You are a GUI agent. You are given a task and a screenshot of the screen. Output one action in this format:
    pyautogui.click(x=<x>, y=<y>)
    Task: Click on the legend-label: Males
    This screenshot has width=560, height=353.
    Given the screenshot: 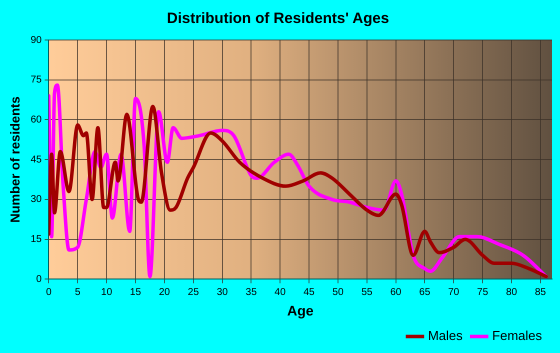 What is the action you would take?
    pyautogui.click(x=446, y=336)
    